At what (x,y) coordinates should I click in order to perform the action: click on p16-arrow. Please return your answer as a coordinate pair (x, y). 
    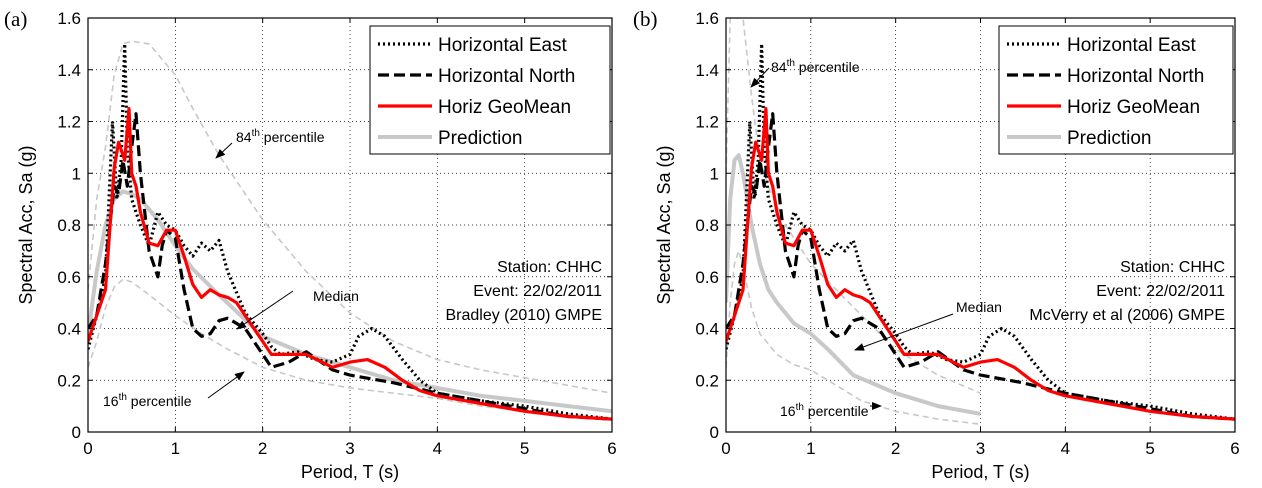
    Looking at the image, I should click on (226, 385).